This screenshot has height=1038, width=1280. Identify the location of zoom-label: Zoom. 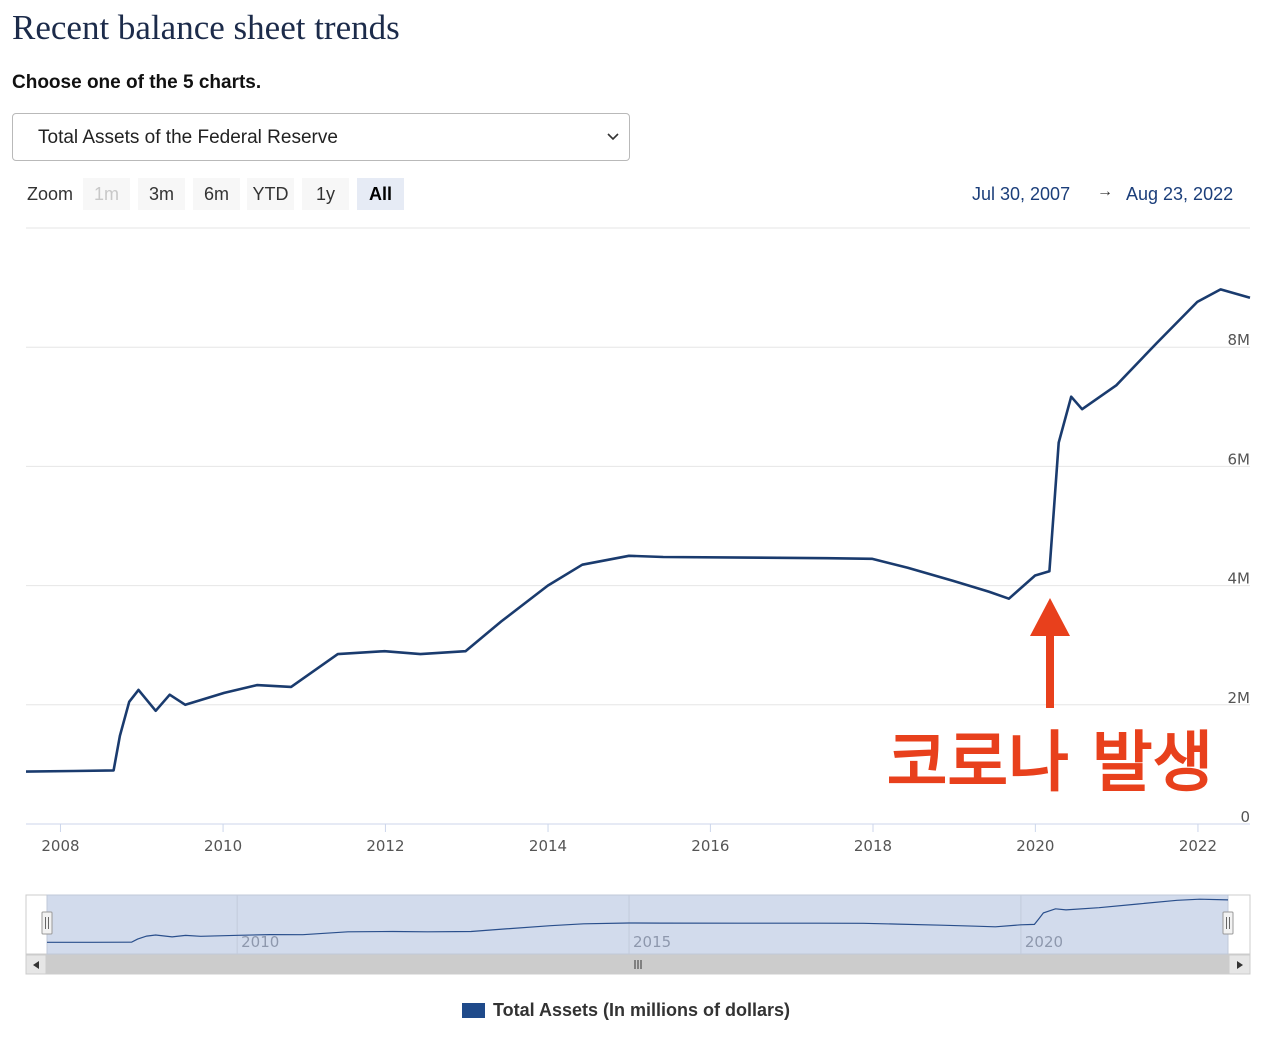
(50, 194).